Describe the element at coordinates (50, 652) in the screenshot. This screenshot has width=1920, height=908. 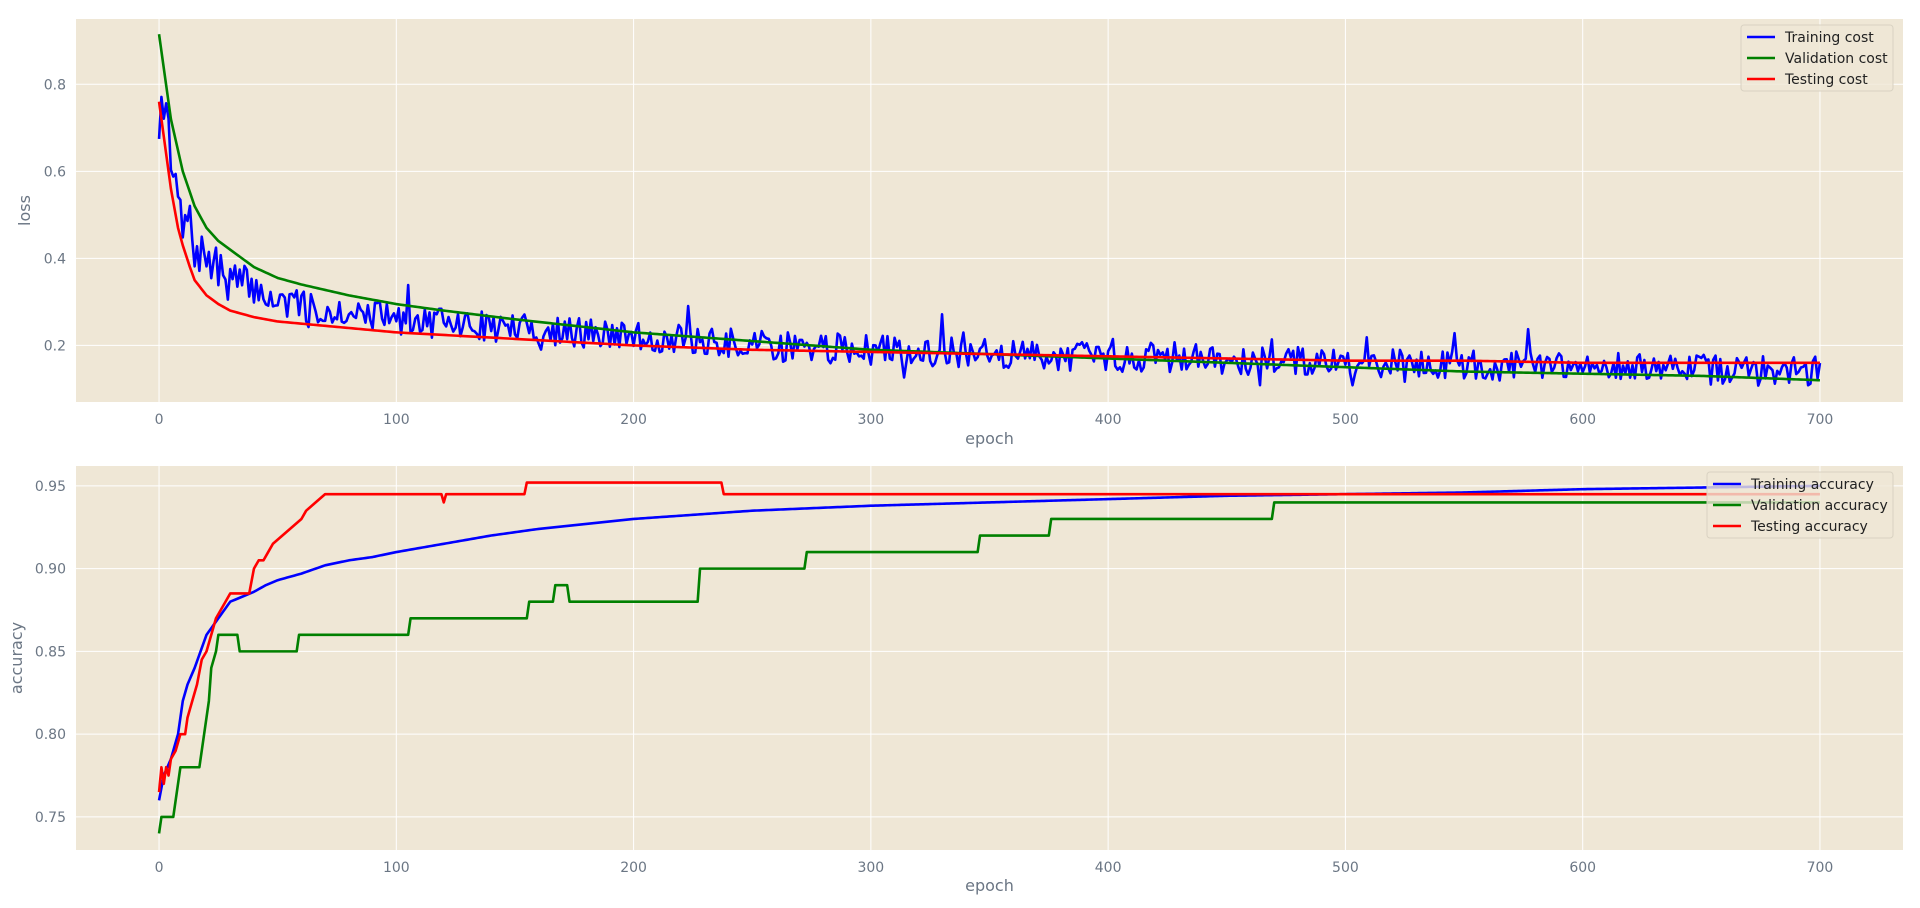
I see `y-tick-label: 0.85` at that location.